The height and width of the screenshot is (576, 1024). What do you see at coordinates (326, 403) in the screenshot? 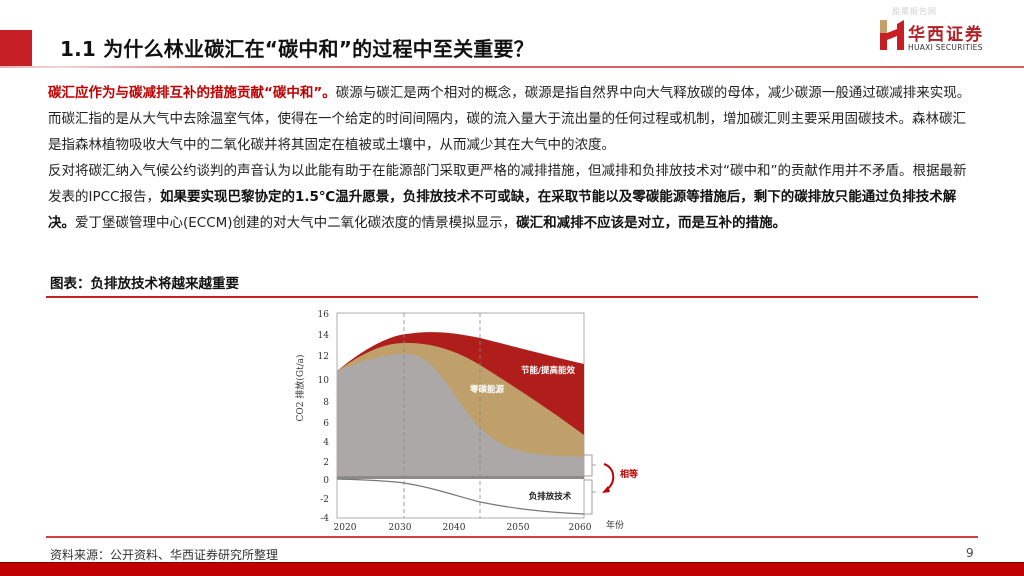
I see `y-tick: 8` at bounding box center [326, 403].